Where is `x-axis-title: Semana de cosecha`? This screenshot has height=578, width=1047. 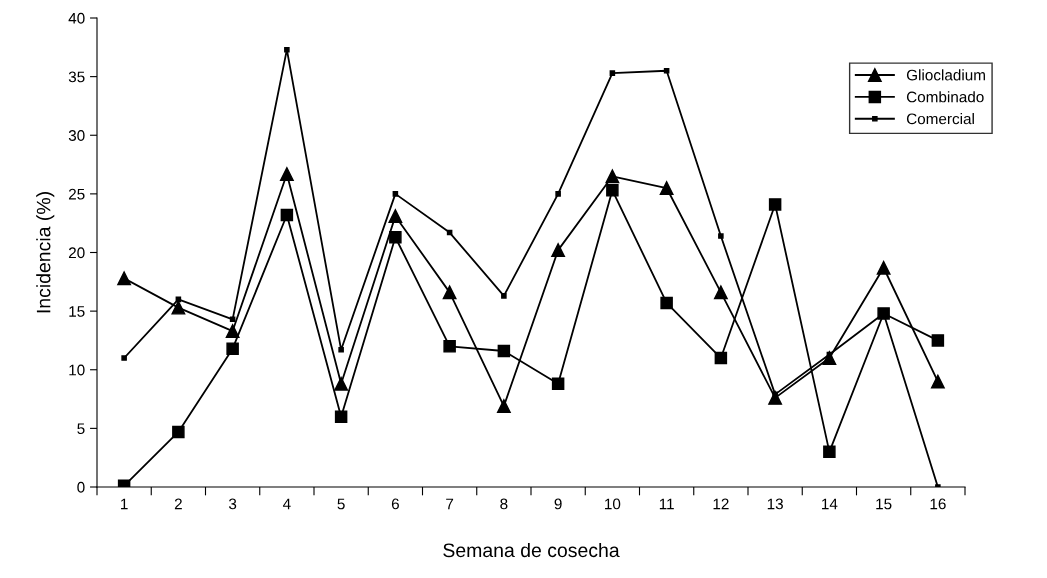
x-axis-title: Semana de cosecha is located at coordinates (531, 550).